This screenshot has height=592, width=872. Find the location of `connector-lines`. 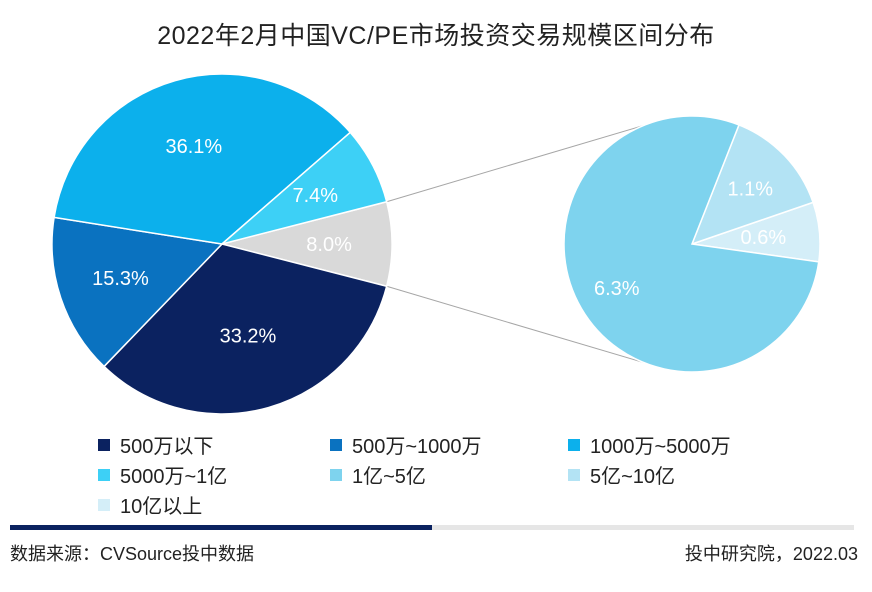

connector-lines is located at coordinates (515, 244).